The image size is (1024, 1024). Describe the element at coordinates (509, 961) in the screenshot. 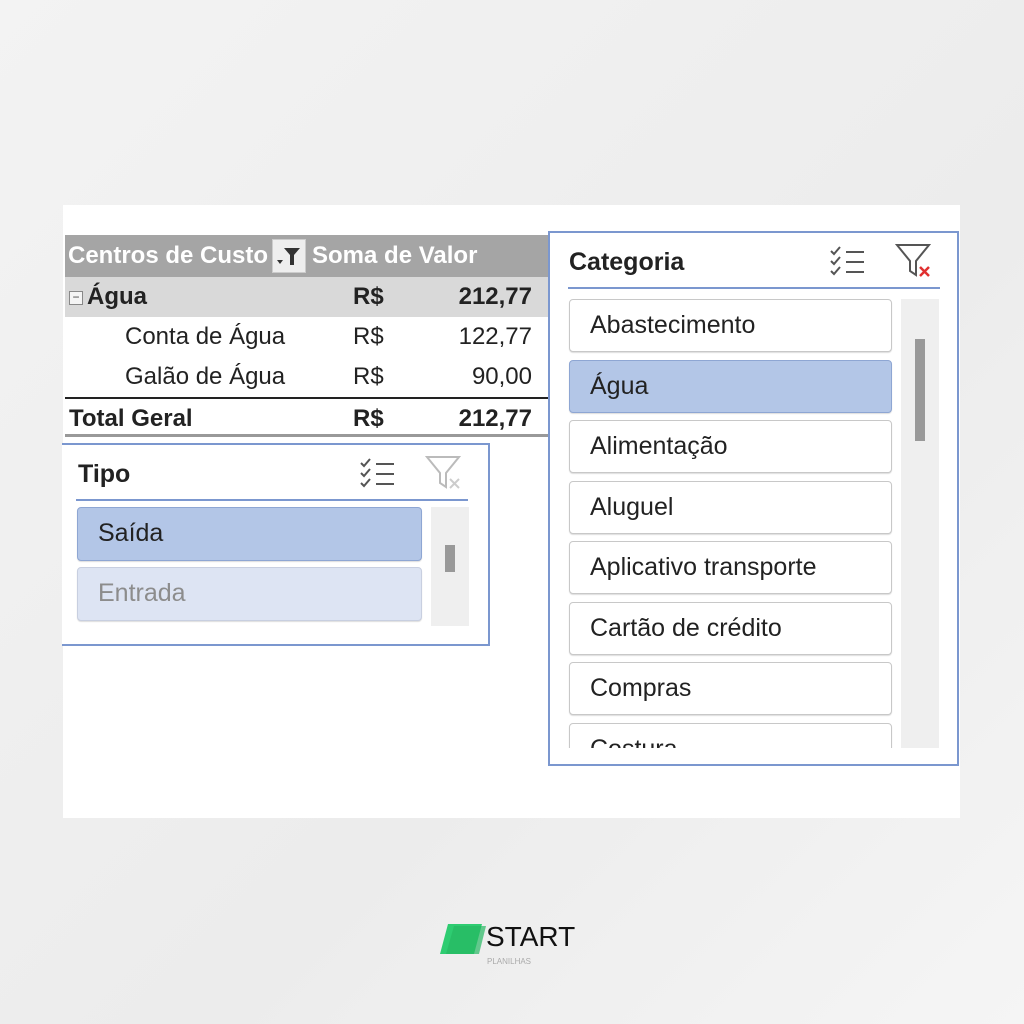

I see `svg-text: PLANILHAS` at that location.